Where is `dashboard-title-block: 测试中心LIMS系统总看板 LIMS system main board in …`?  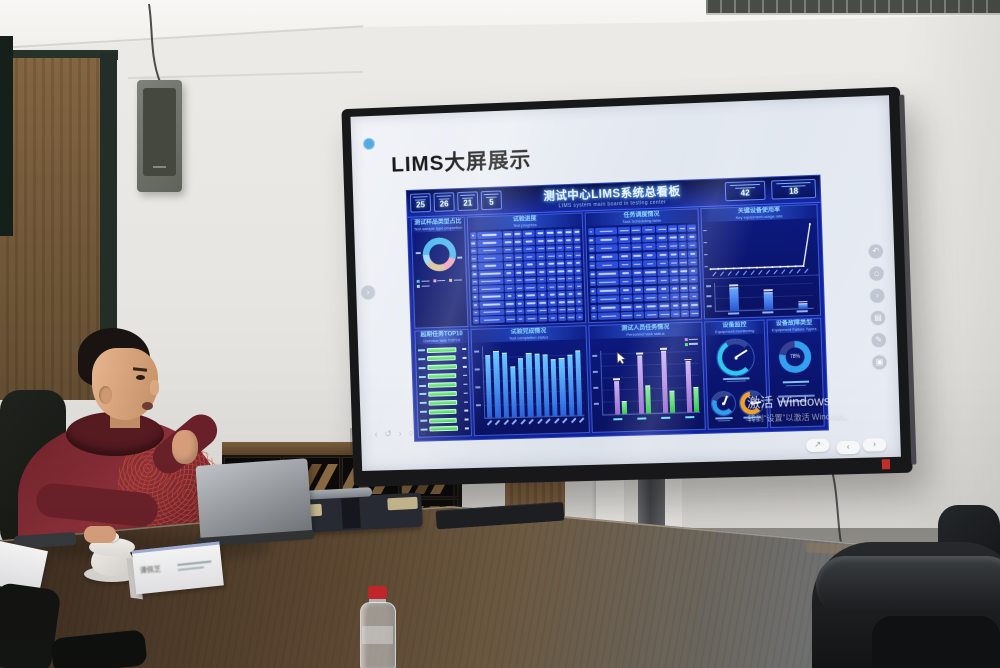
dashboard-title-block: 测试中心LIMS系统总看板 LIMS system main board in … is located at coordinates (612, 196).